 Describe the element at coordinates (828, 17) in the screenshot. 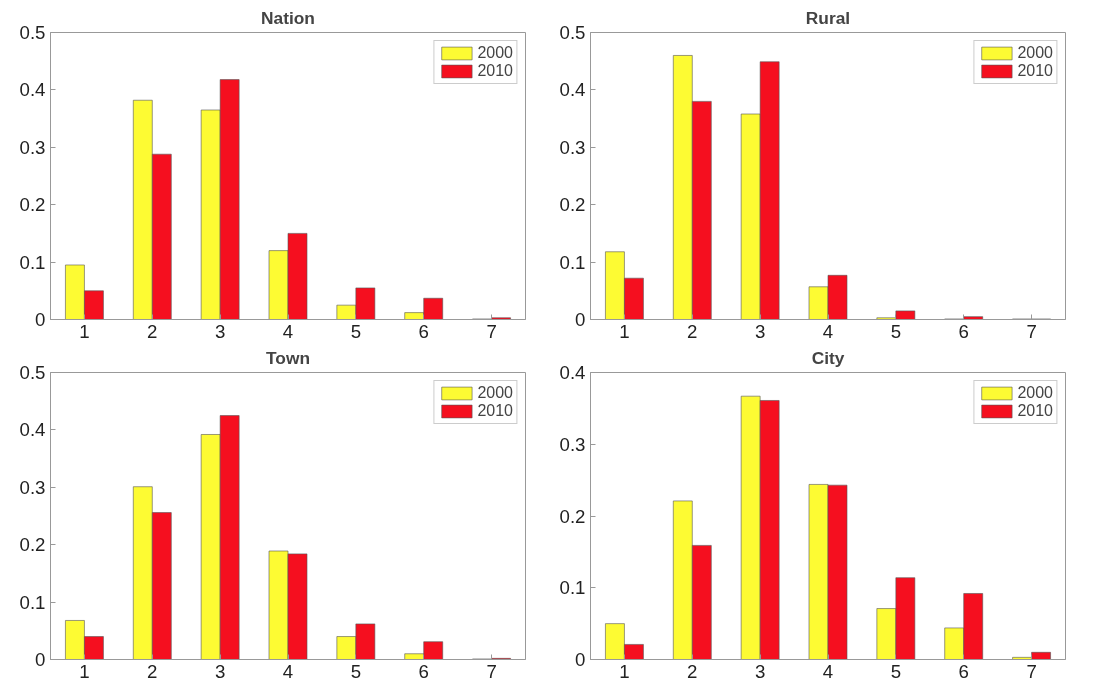

I see `chart-title: Rural` at that location.